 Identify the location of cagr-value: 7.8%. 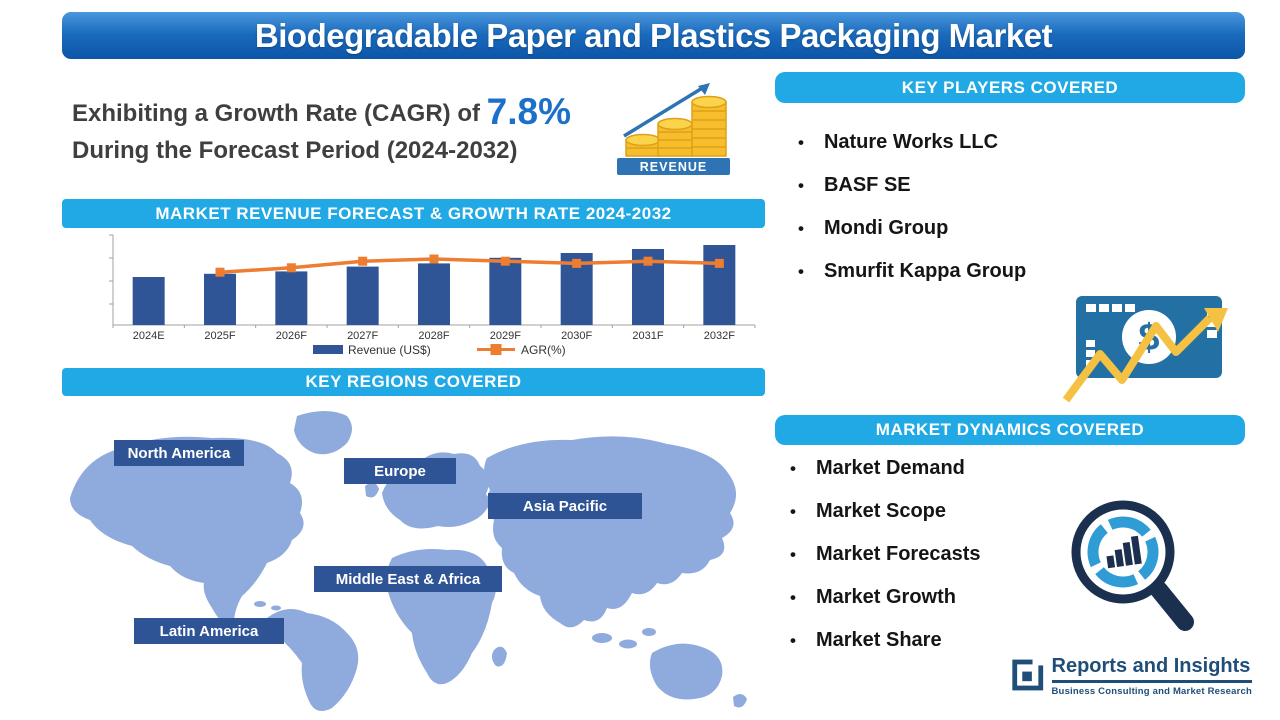
(529, 111).